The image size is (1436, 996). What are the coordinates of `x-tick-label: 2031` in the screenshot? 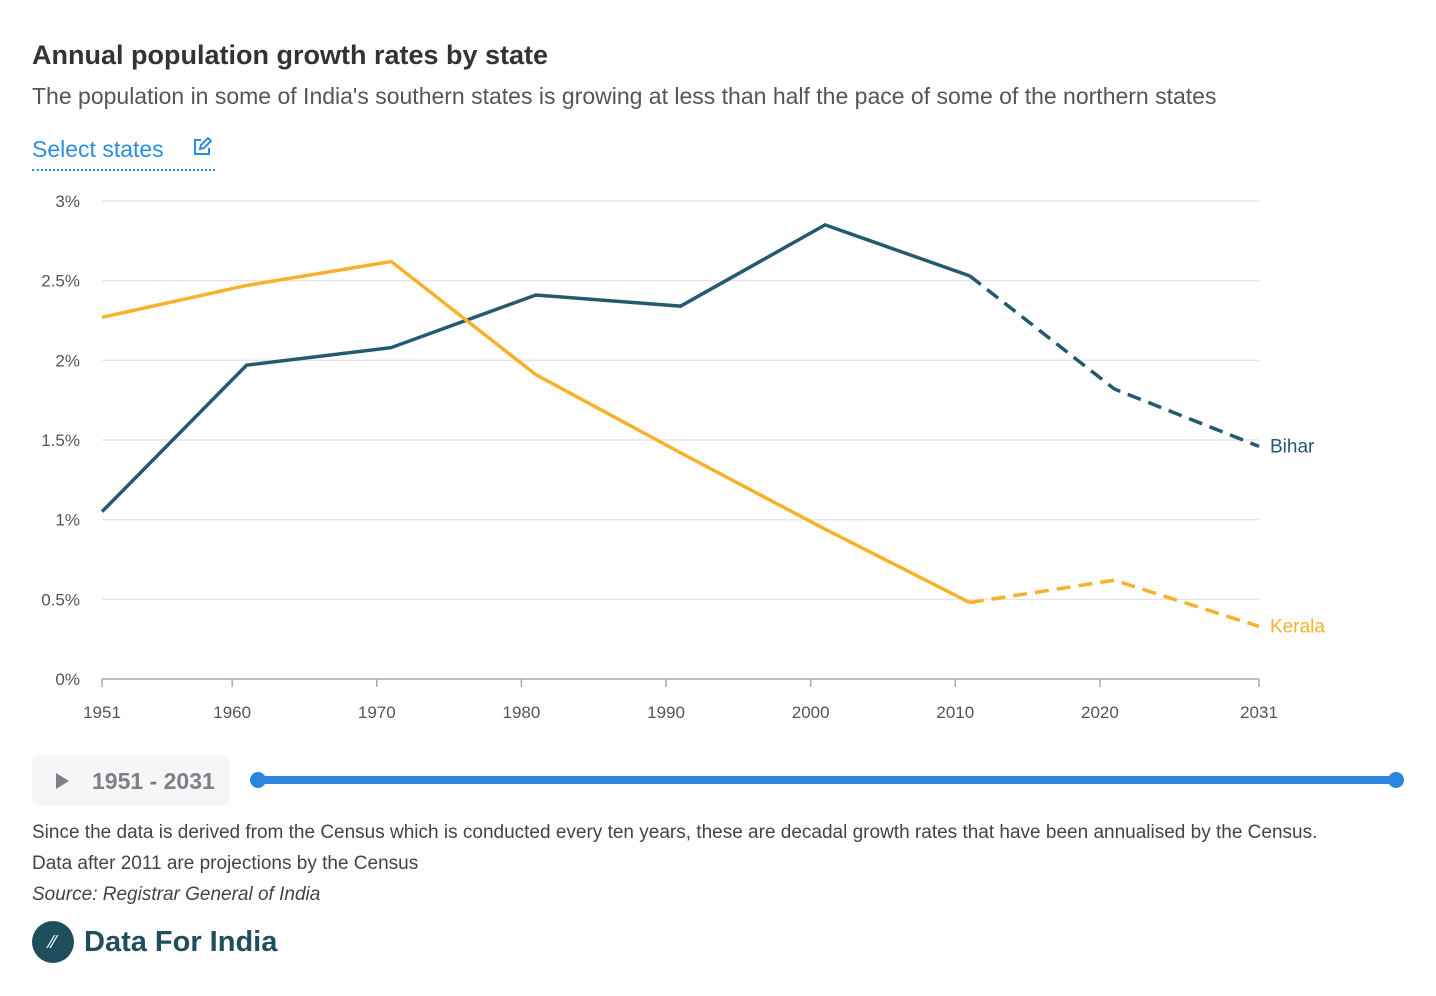 It's located at (1259, 712).